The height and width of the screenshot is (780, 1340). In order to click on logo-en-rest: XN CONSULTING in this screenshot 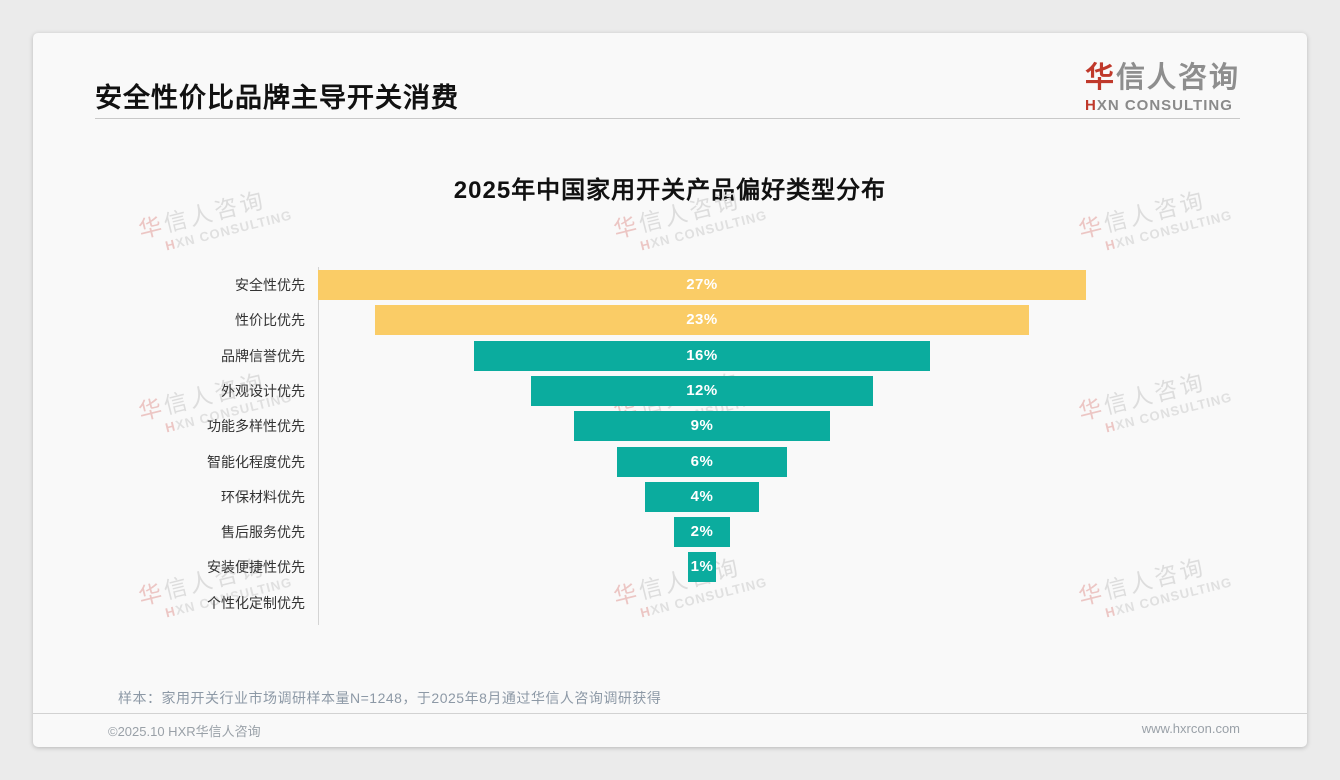, I will do `click(1164, 105)`.